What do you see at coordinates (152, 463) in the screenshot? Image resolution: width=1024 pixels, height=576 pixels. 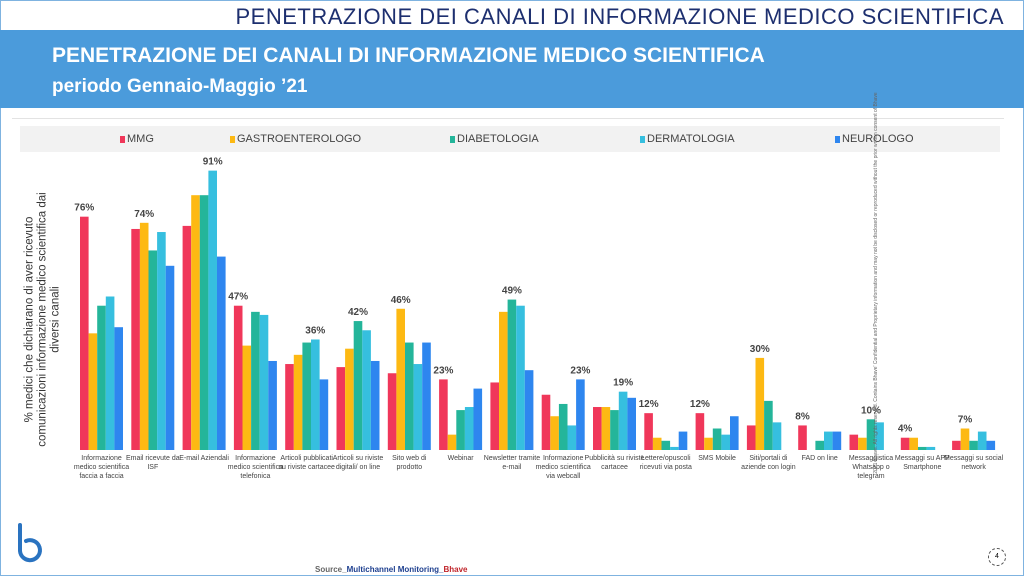 I see `x-tick-label: Email ricevute da ISF` at bounding box center [152, 463].